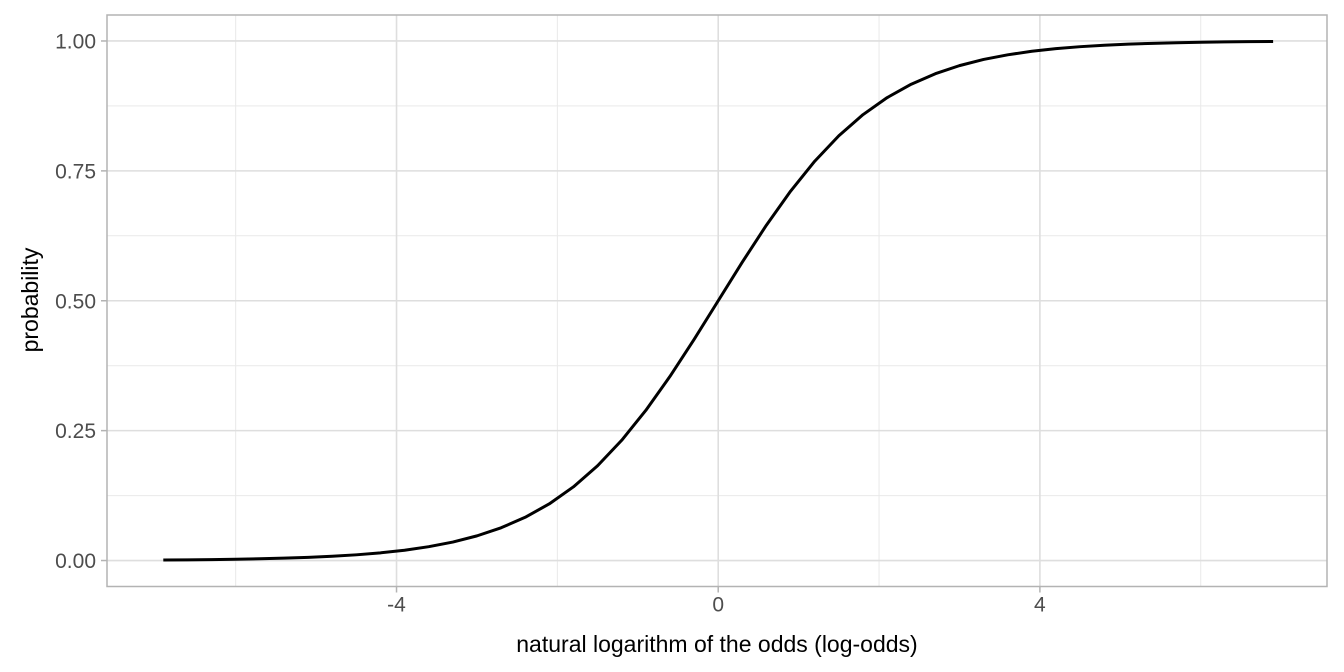  I want to click on x-tick-label: -4, so click(396, 605).